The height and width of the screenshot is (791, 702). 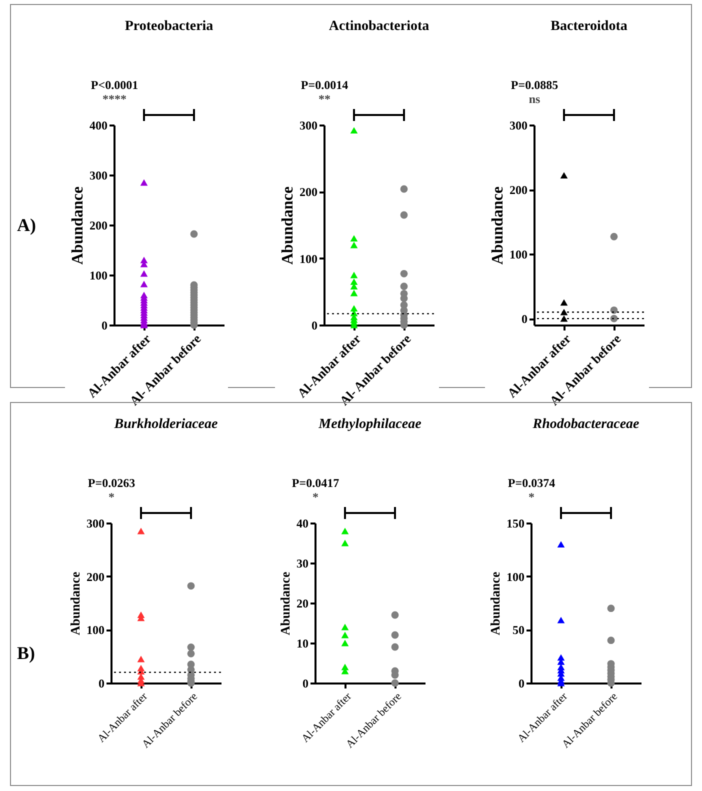 What do you see at coordinates (586, 424) in the screenshot?
I see `chart-title: Rhodobacteraceae` at bounding box center [586, 424].